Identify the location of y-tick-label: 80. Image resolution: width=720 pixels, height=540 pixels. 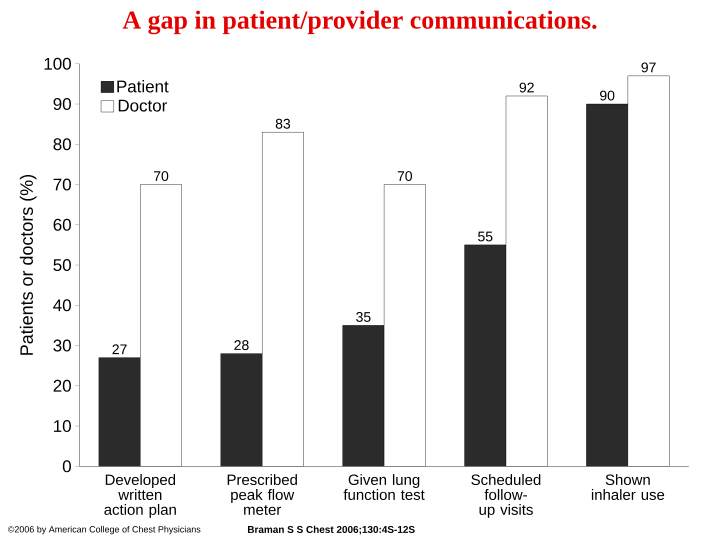
(62, 144).